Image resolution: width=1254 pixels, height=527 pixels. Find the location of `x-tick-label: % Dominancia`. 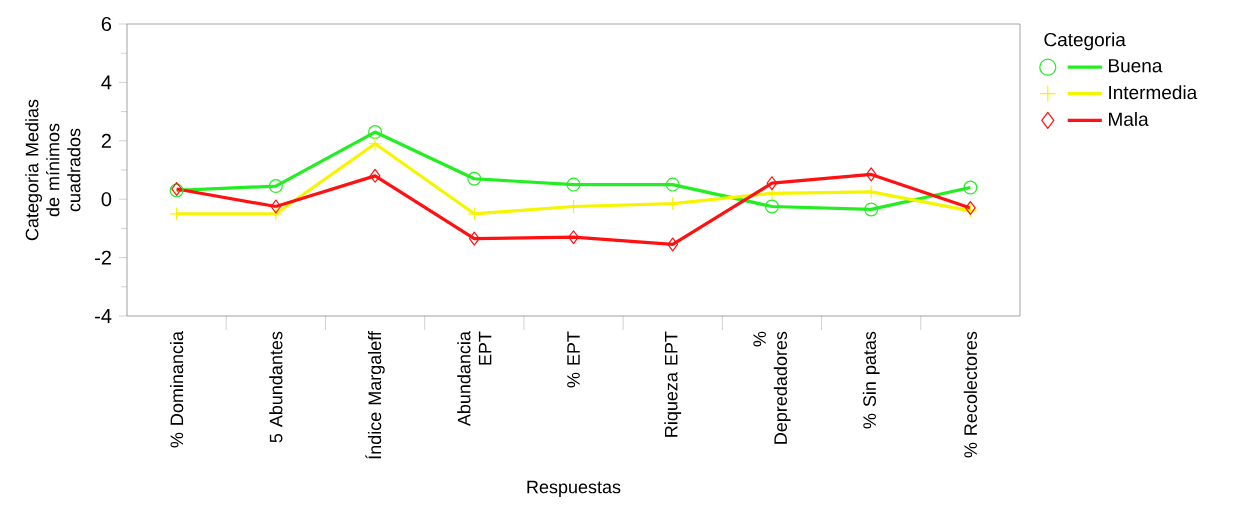

x-tick-label: % Dominancia is located at coordinates (177, 389).